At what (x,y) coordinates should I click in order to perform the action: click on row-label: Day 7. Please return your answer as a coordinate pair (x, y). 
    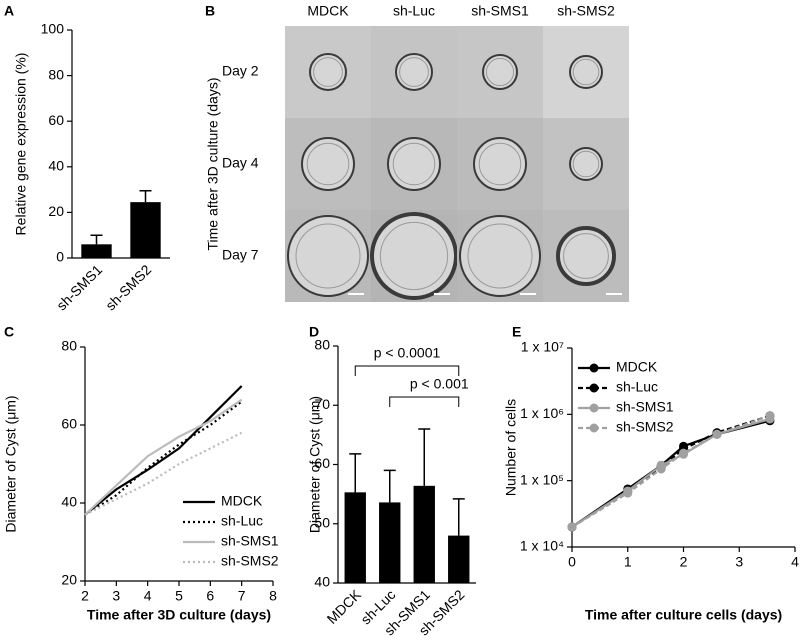
    Looking at the image, I should click on (240, 255).